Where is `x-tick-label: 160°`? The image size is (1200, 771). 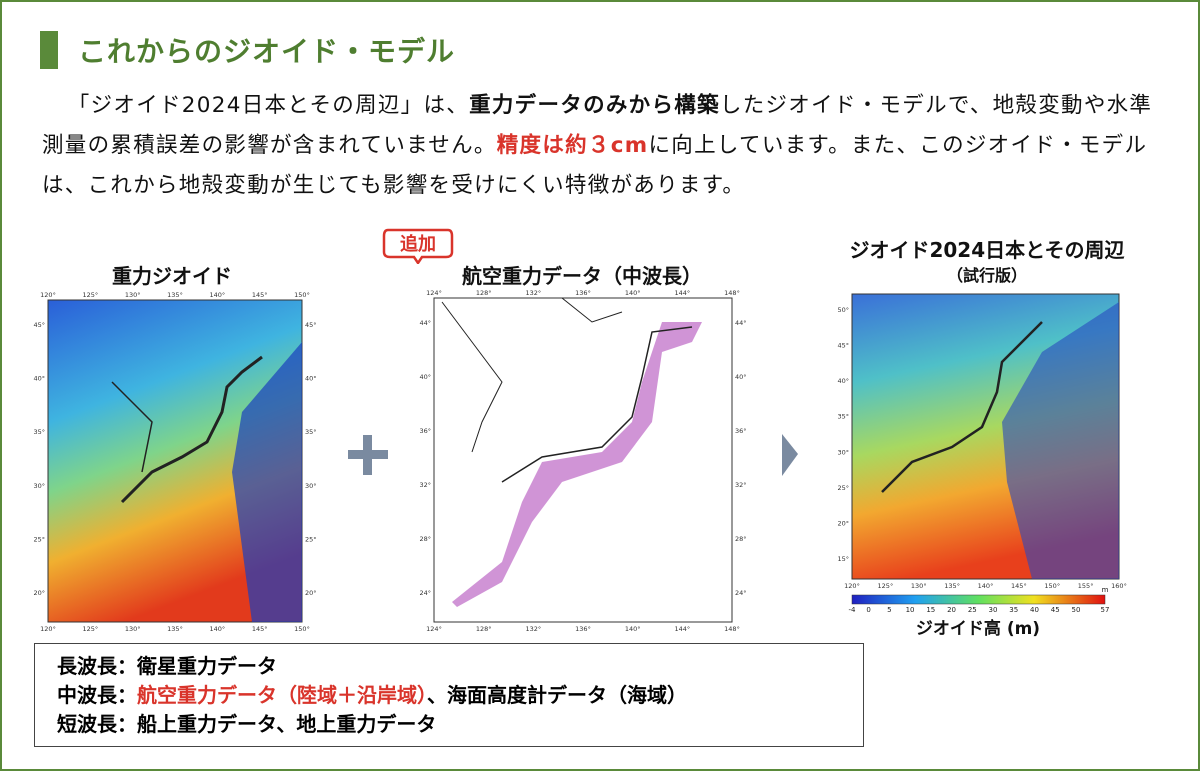 x-tick-label: 160° is located at coordinates (1119, 586).